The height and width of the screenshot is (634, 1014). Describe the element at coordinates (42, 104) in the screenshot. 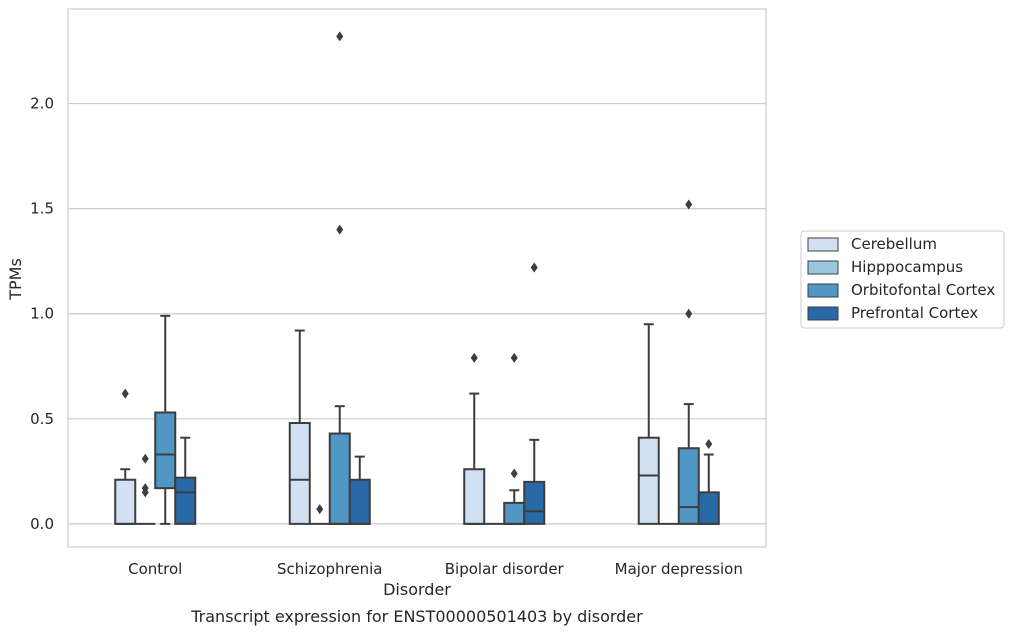

I see `y-tick-label: 2.0` at that location.